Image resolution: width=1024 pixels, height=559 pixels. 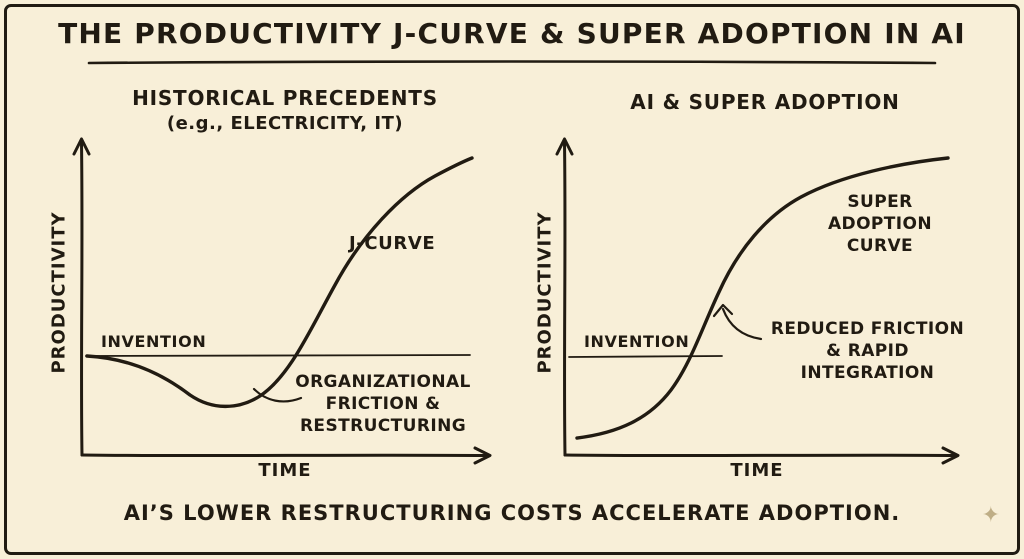 What do you see at coordinates (482, 455) in the screenshot?
I see `left-x-axis-arrow-icon` at bounding box center [482, 455].